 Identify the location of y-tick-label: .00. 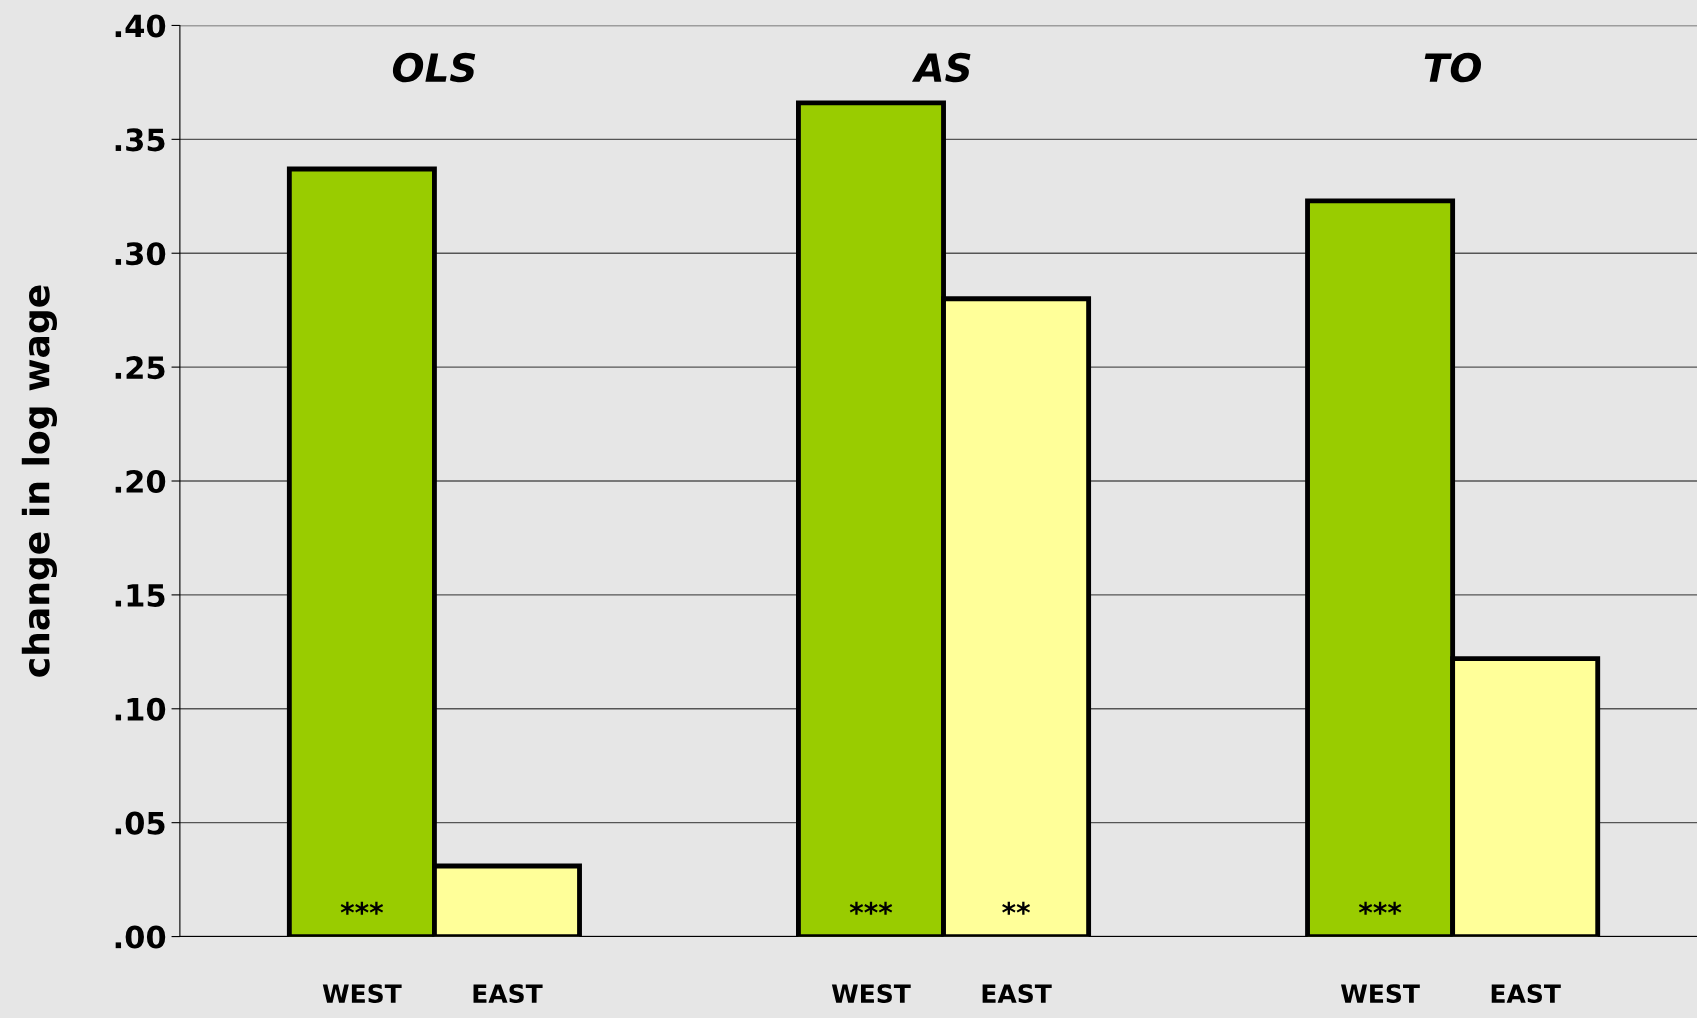
(140, 937).